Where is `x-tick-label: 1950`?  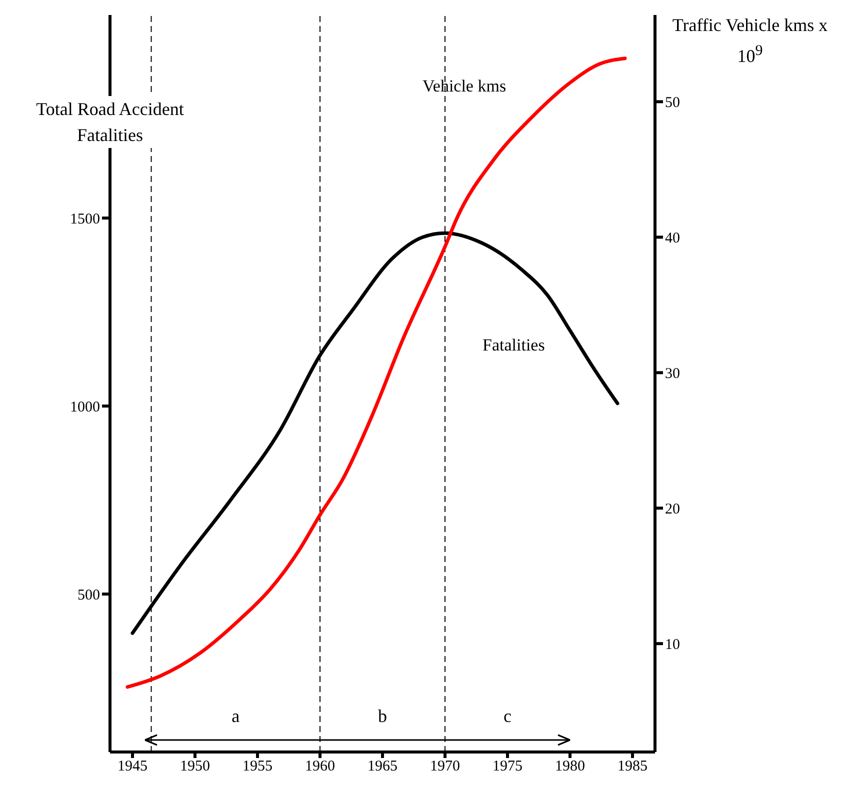
x-tick-label: 1950 is located at coordinates (195, 766).